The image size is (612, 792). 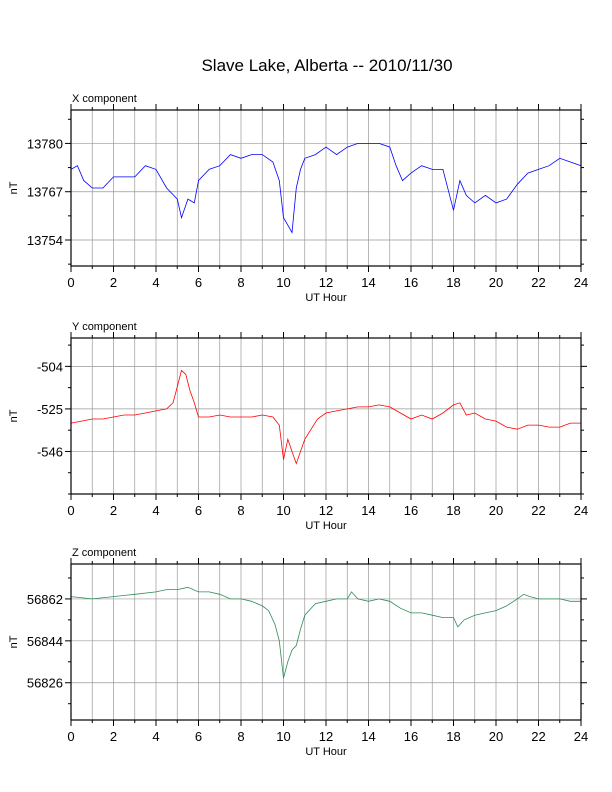 What do you see at coordinates (45, 599) in the screenshot?
I see `panel-3-ytick-label: 56862` at bounding box center [45, 599].